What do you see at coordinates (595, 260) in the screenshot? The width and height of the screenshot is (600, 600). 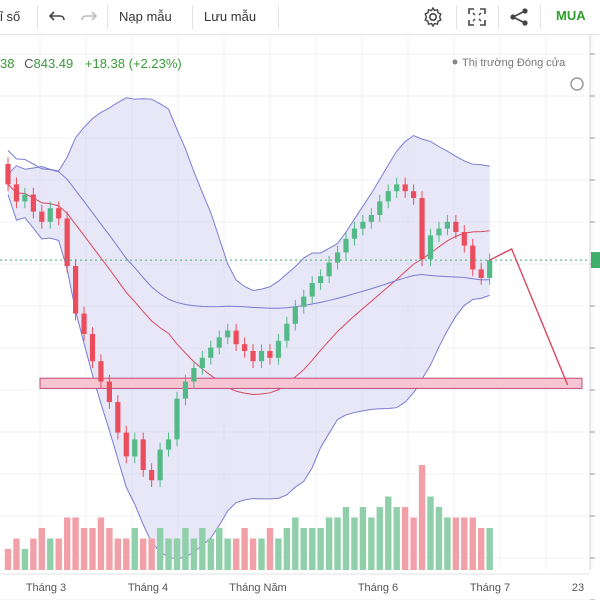 I see `last-price-marker` at bounding box center [595, 260].